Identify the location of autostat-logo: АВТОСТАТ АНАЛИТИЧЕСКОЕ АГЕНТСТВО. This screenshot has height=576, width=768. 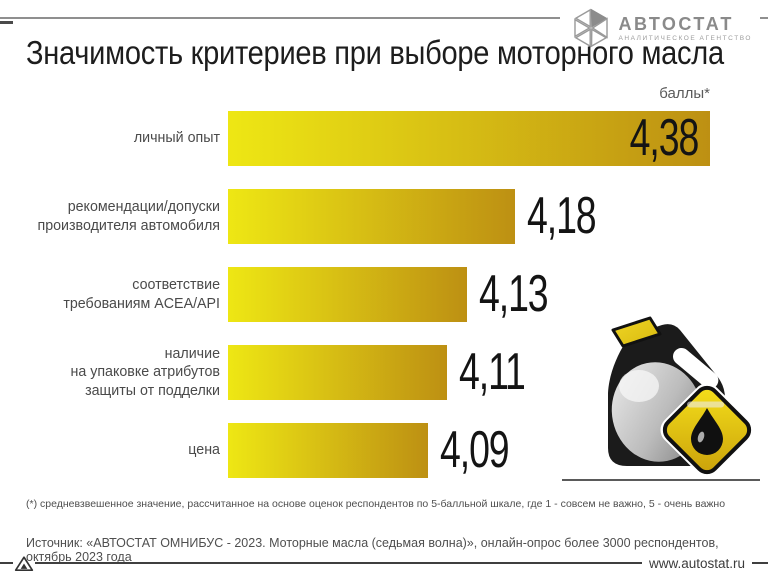
(659, 28).